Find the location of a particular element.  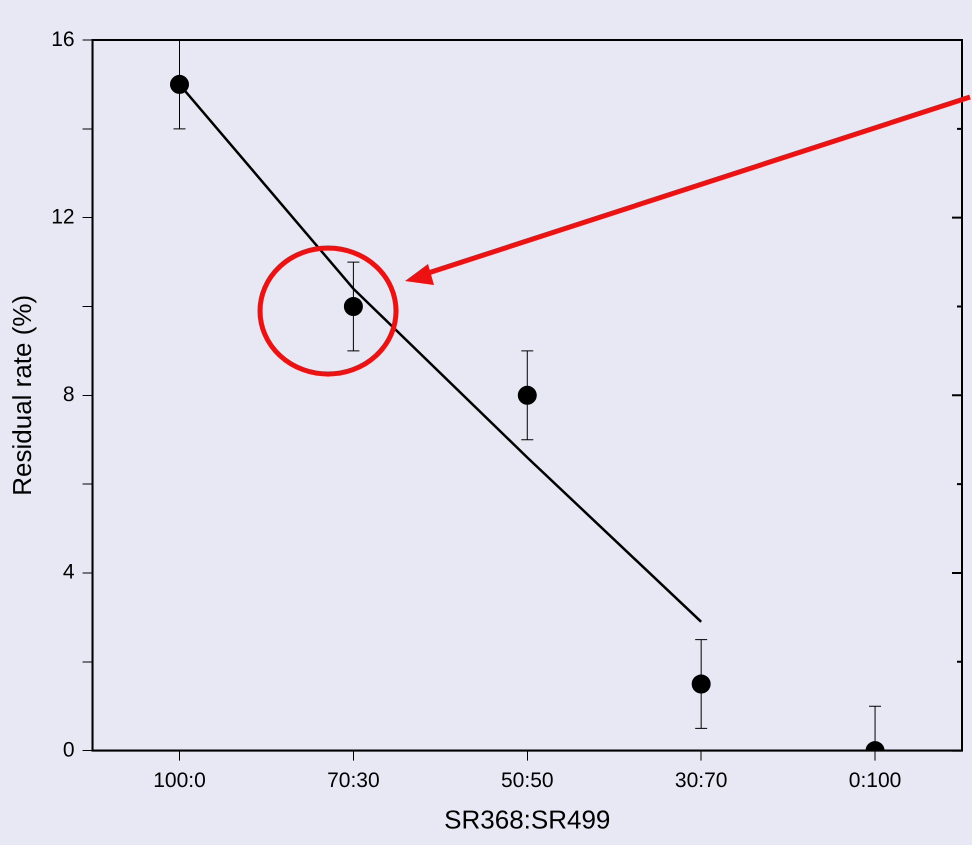

y-tick-label: 4 is located at coordinates (68, 572).